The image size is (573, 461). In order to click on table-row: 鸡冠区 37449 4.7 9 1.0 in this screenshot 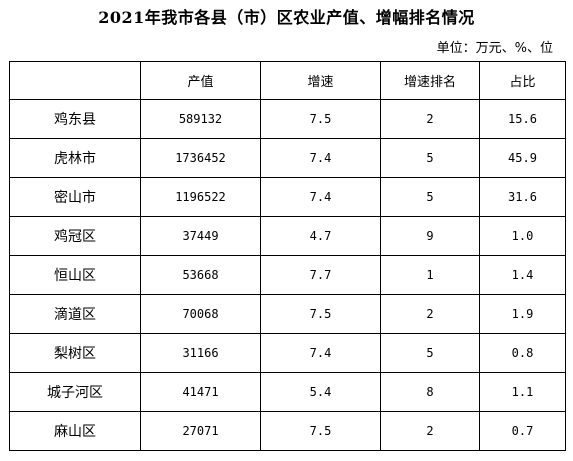, I will do `click(287, 236)`.